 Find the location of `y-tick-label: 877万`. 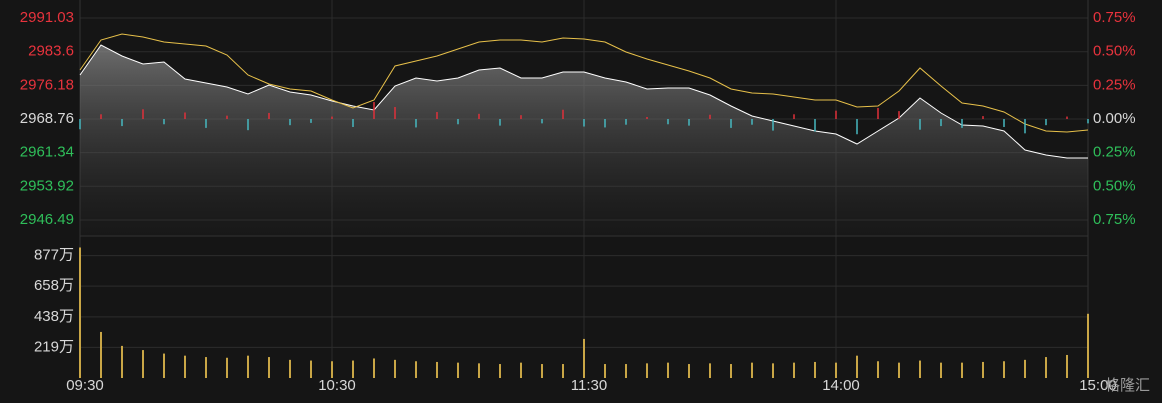

y-tick-label: 877万 is located at coordinates (54, 255).